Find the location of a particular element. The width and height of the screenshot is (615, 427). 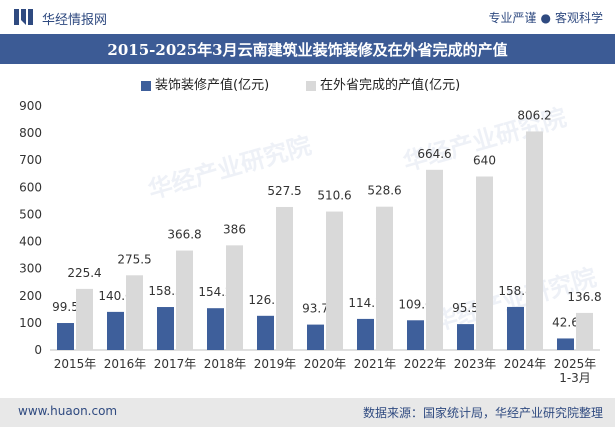

logo-icon is located at coordinates (24, 19).